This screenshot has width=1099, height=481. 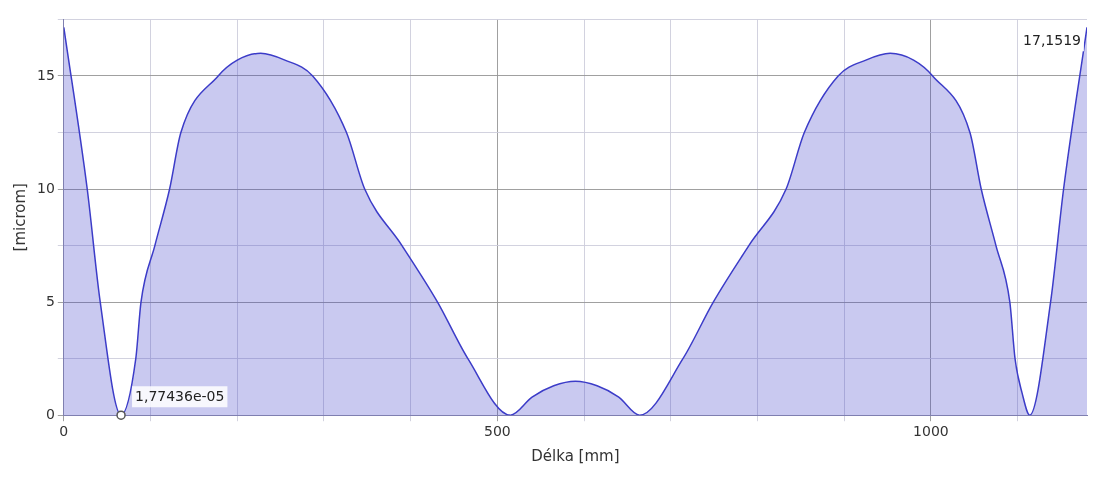 I want to click on x-tick-label: 0, so click(x=64, y=431).